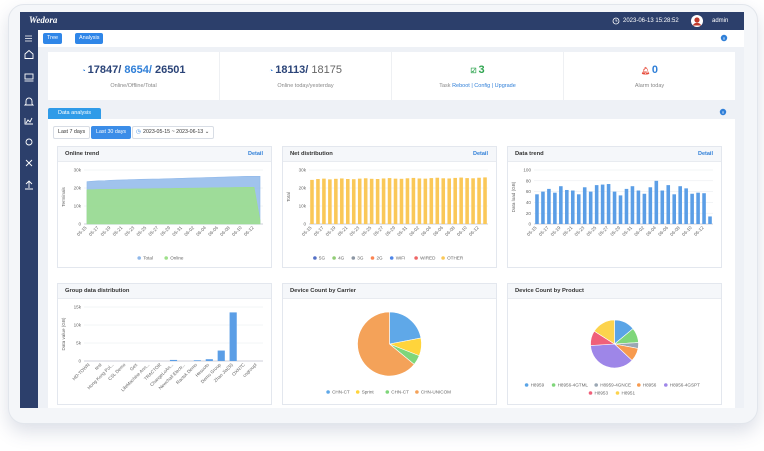 The image size is (764, 451). What do you see at coordinates (164, 154) in the screenshot?
I see `panel-header: Online trend Detail` at bounding box center [164, 154].